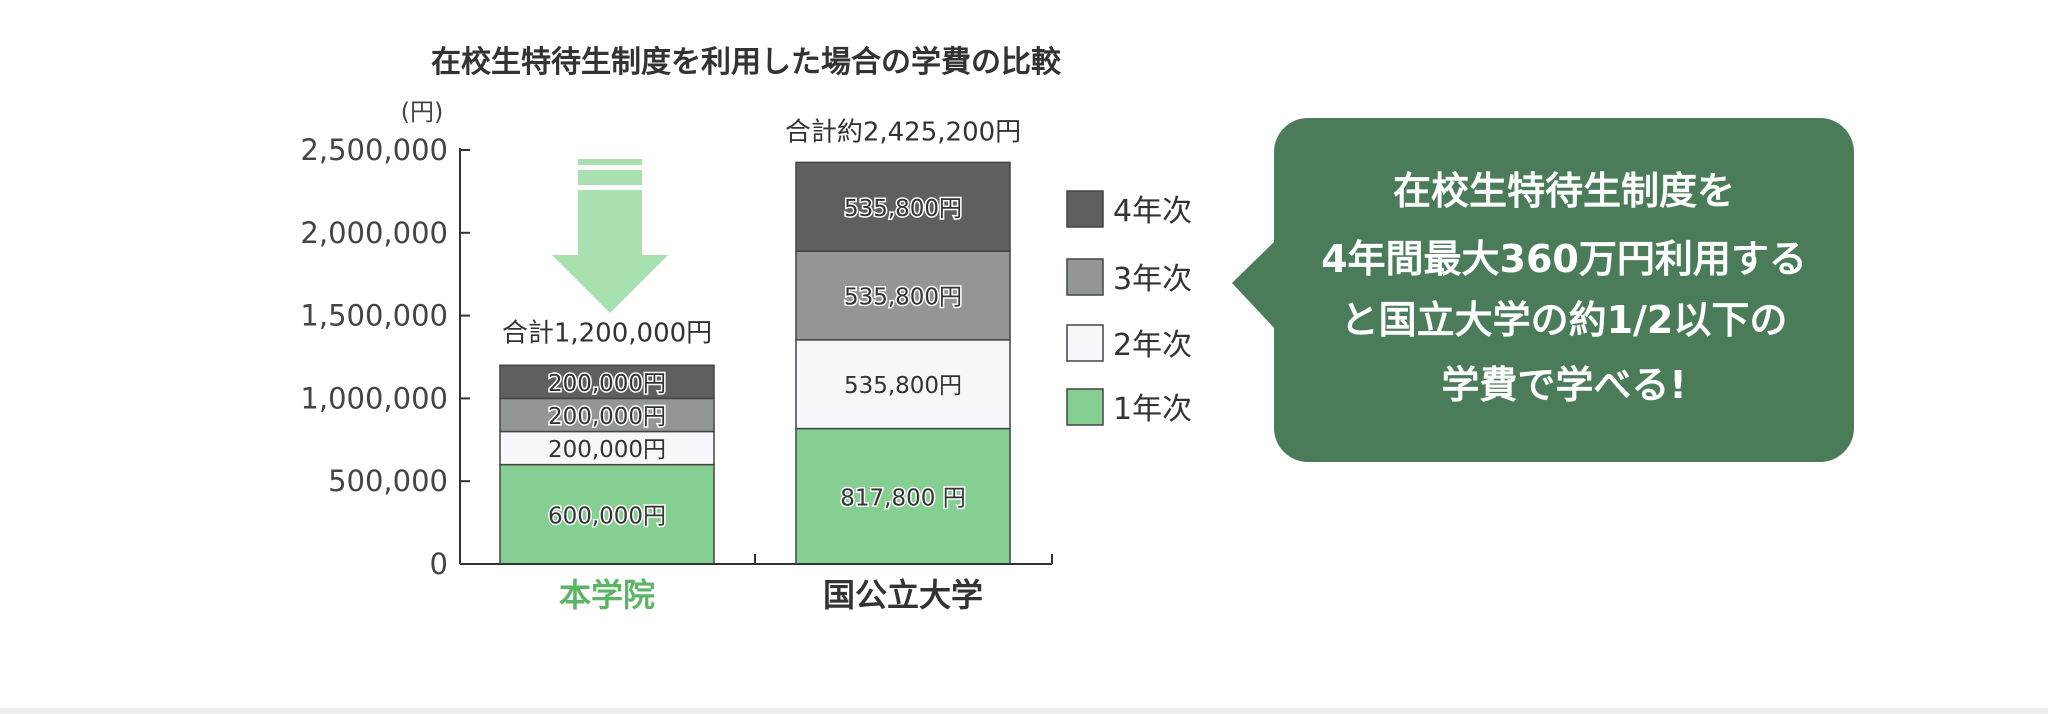  What do you see at coordinates (746, 62) in the screenshot?
I see `chart-title: 在校生特待生制度を利用した場合の学費の比較` at bounding box center [746, 62].